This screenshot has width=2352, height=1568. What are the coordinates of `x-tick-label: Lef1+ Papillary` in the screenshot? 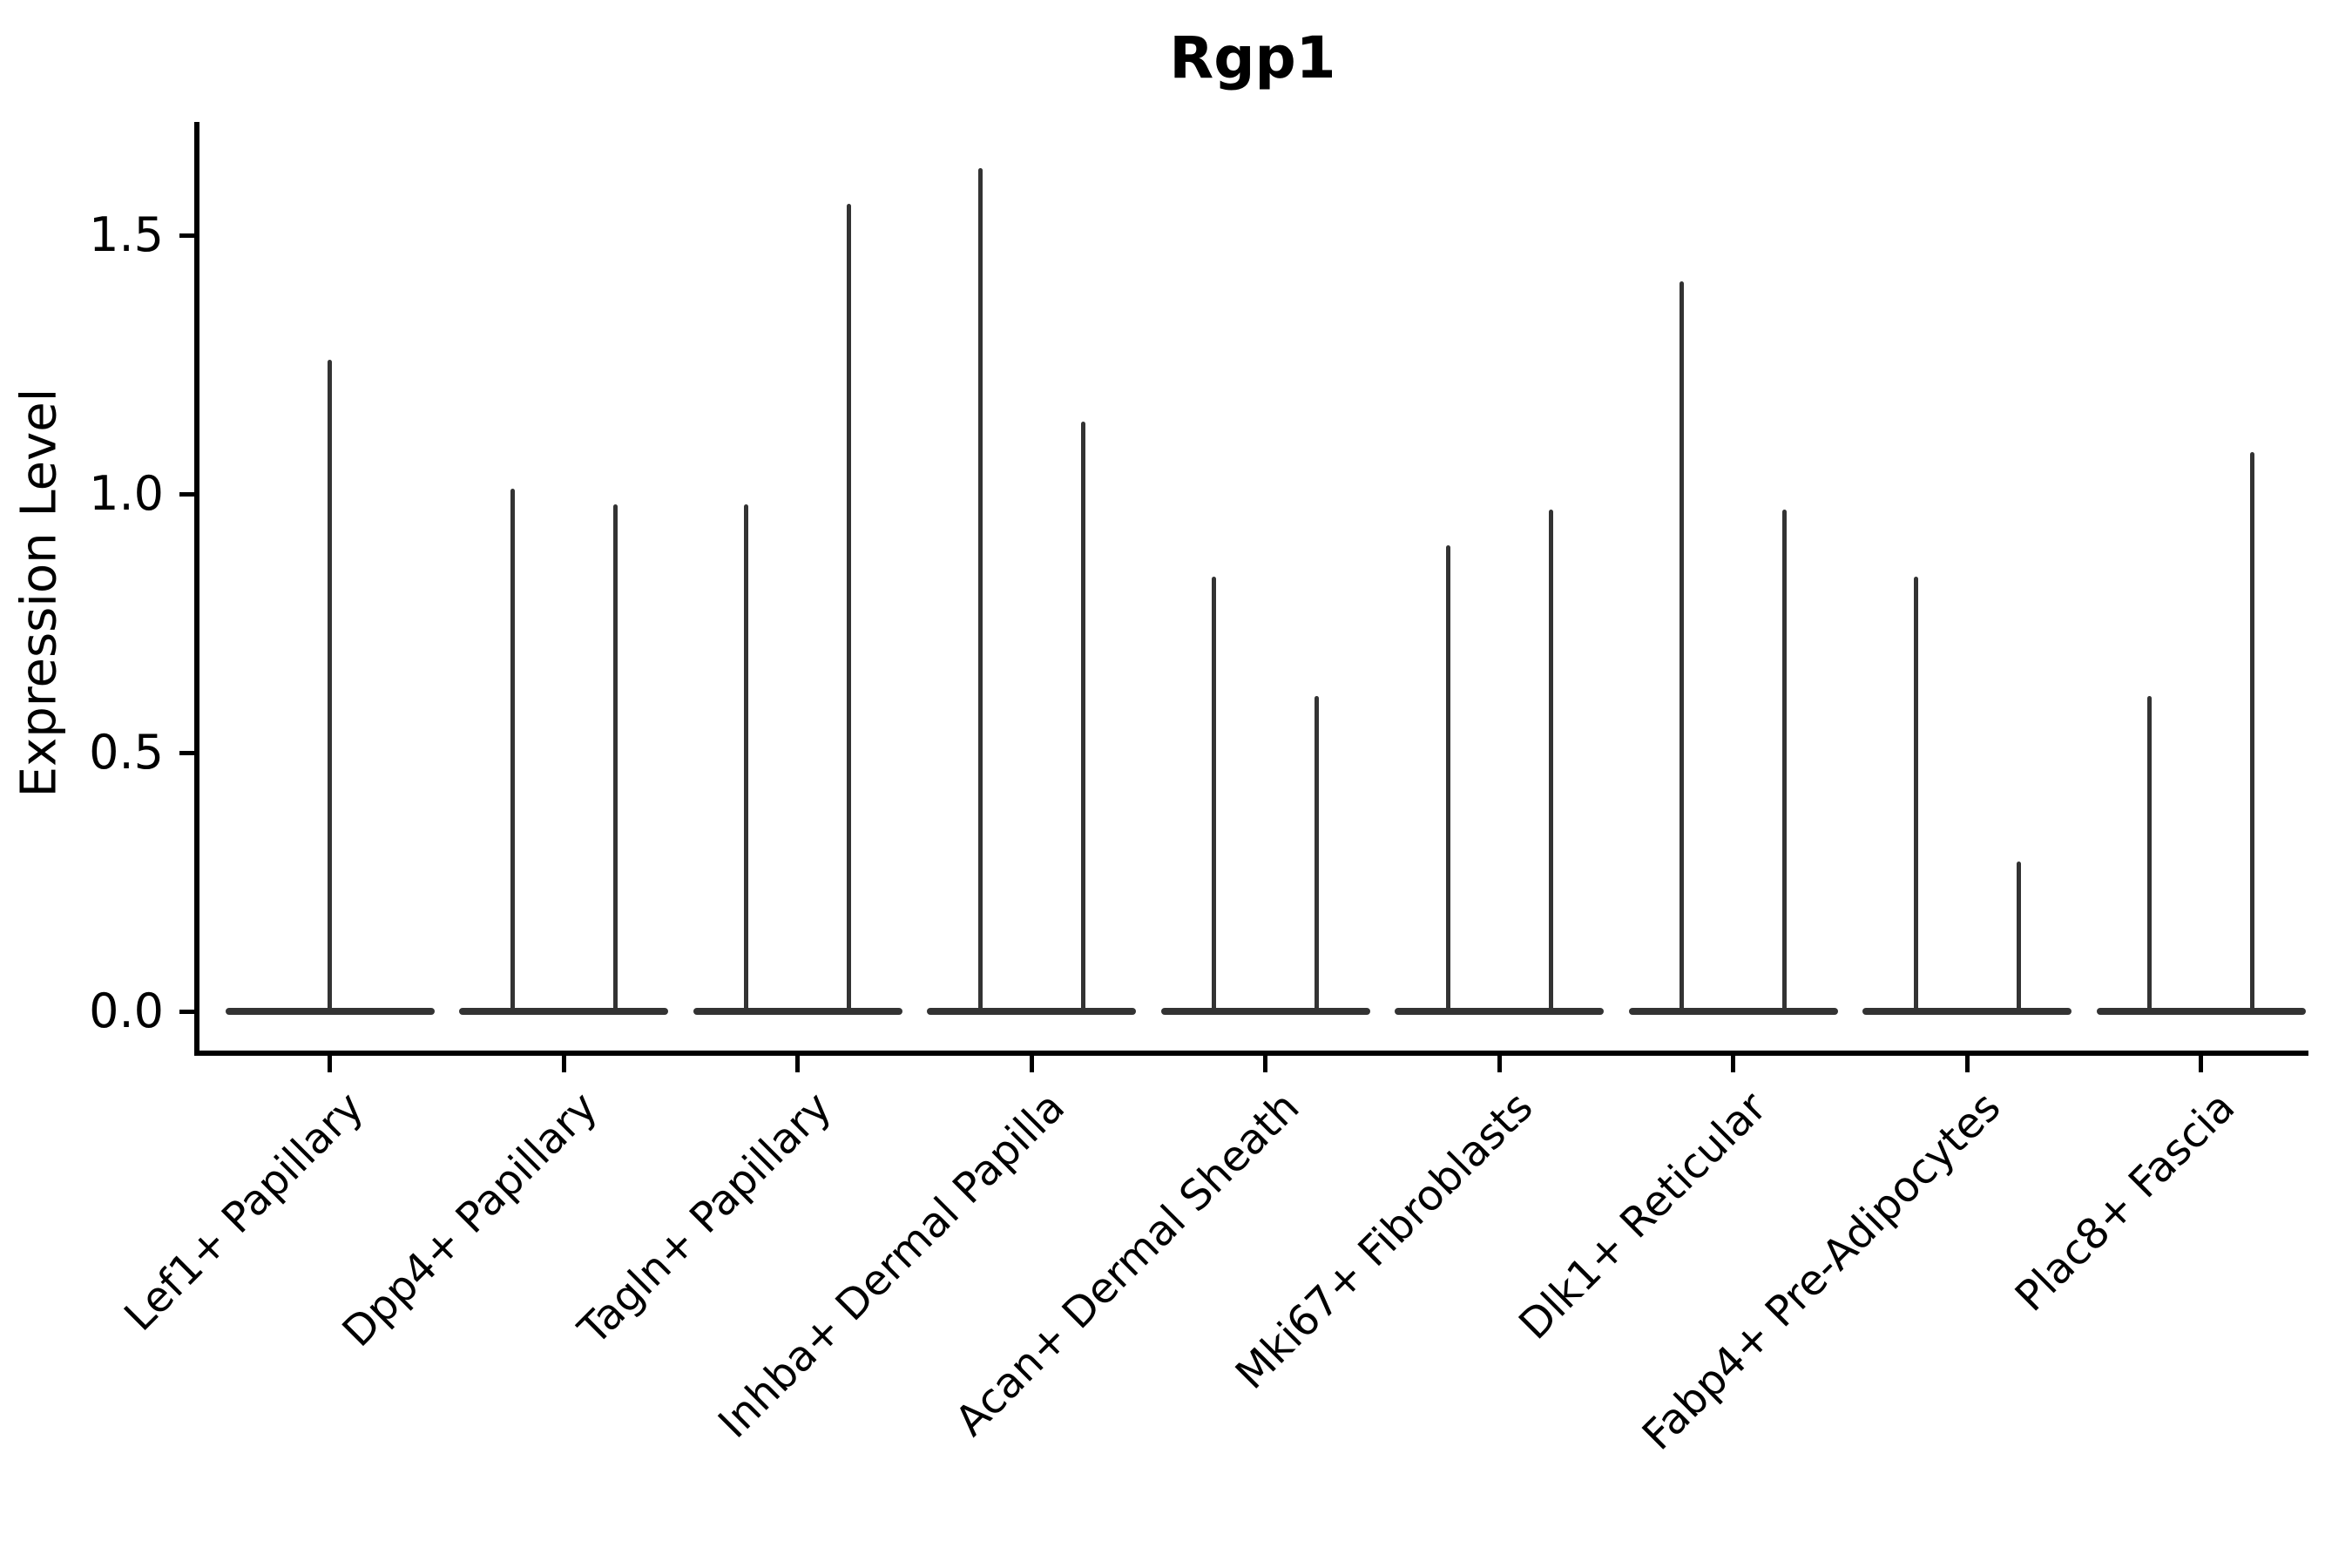 It's located at (243, 1211).